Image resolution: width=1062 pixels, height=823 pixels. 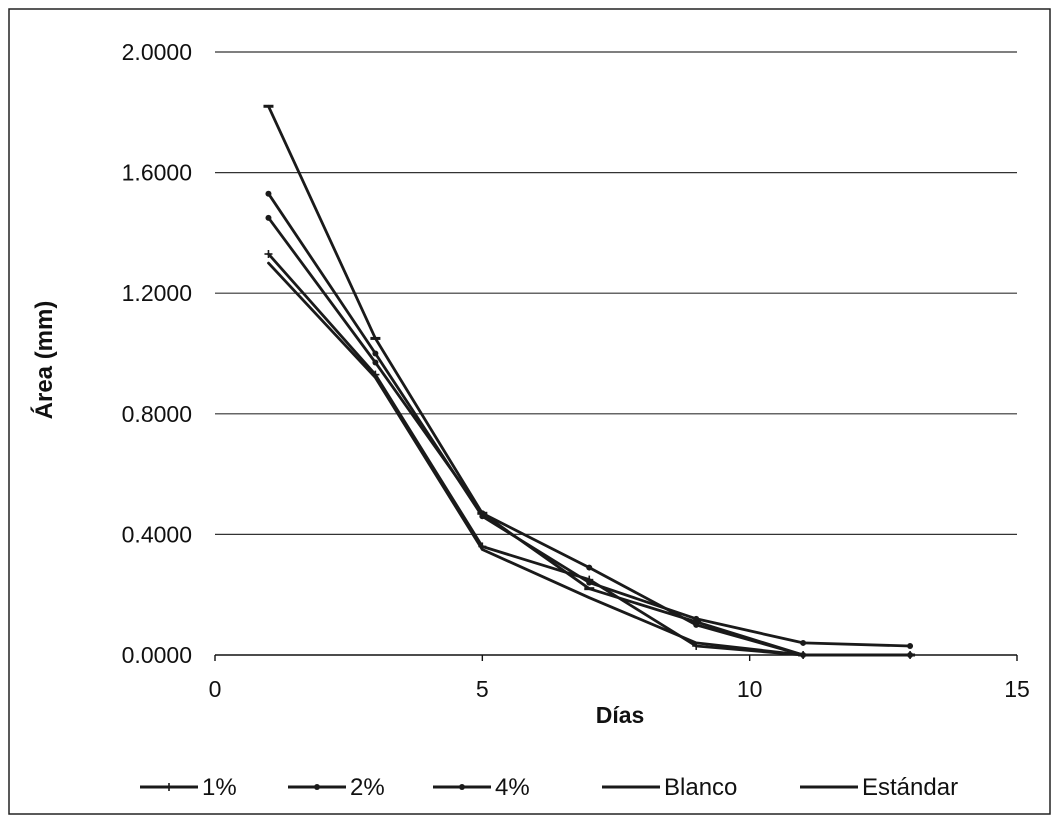 I want to click on x-axis-label: Días, so click(x=620, y=715).